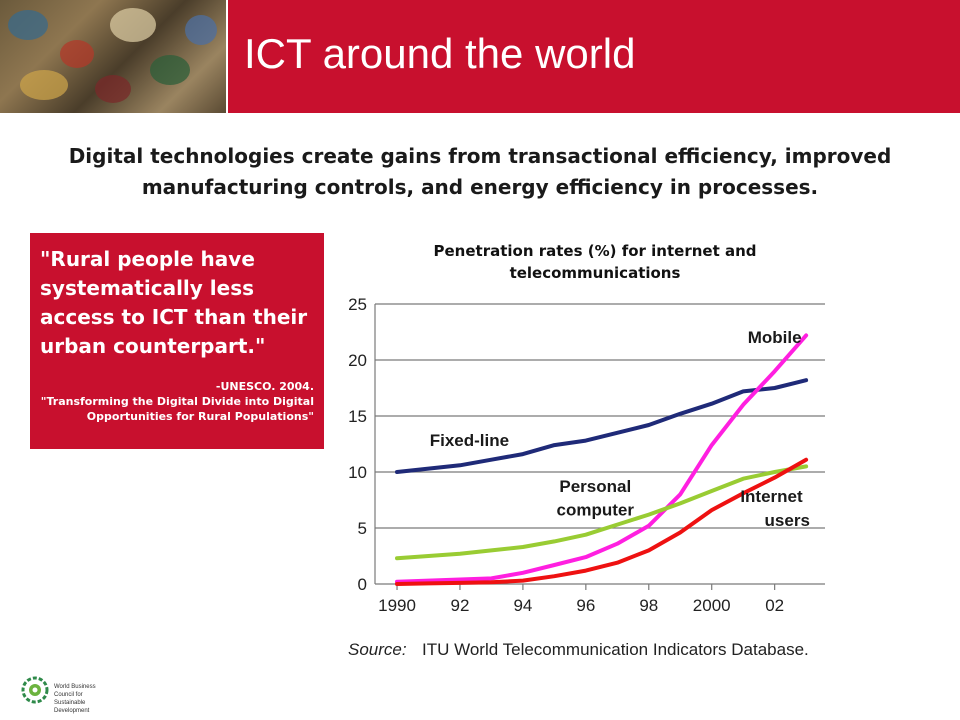  What do you see at coordinates (35, 690) in the screenshot?
I see `wbcsd-logo-icon` at bounding box center [35, 690].